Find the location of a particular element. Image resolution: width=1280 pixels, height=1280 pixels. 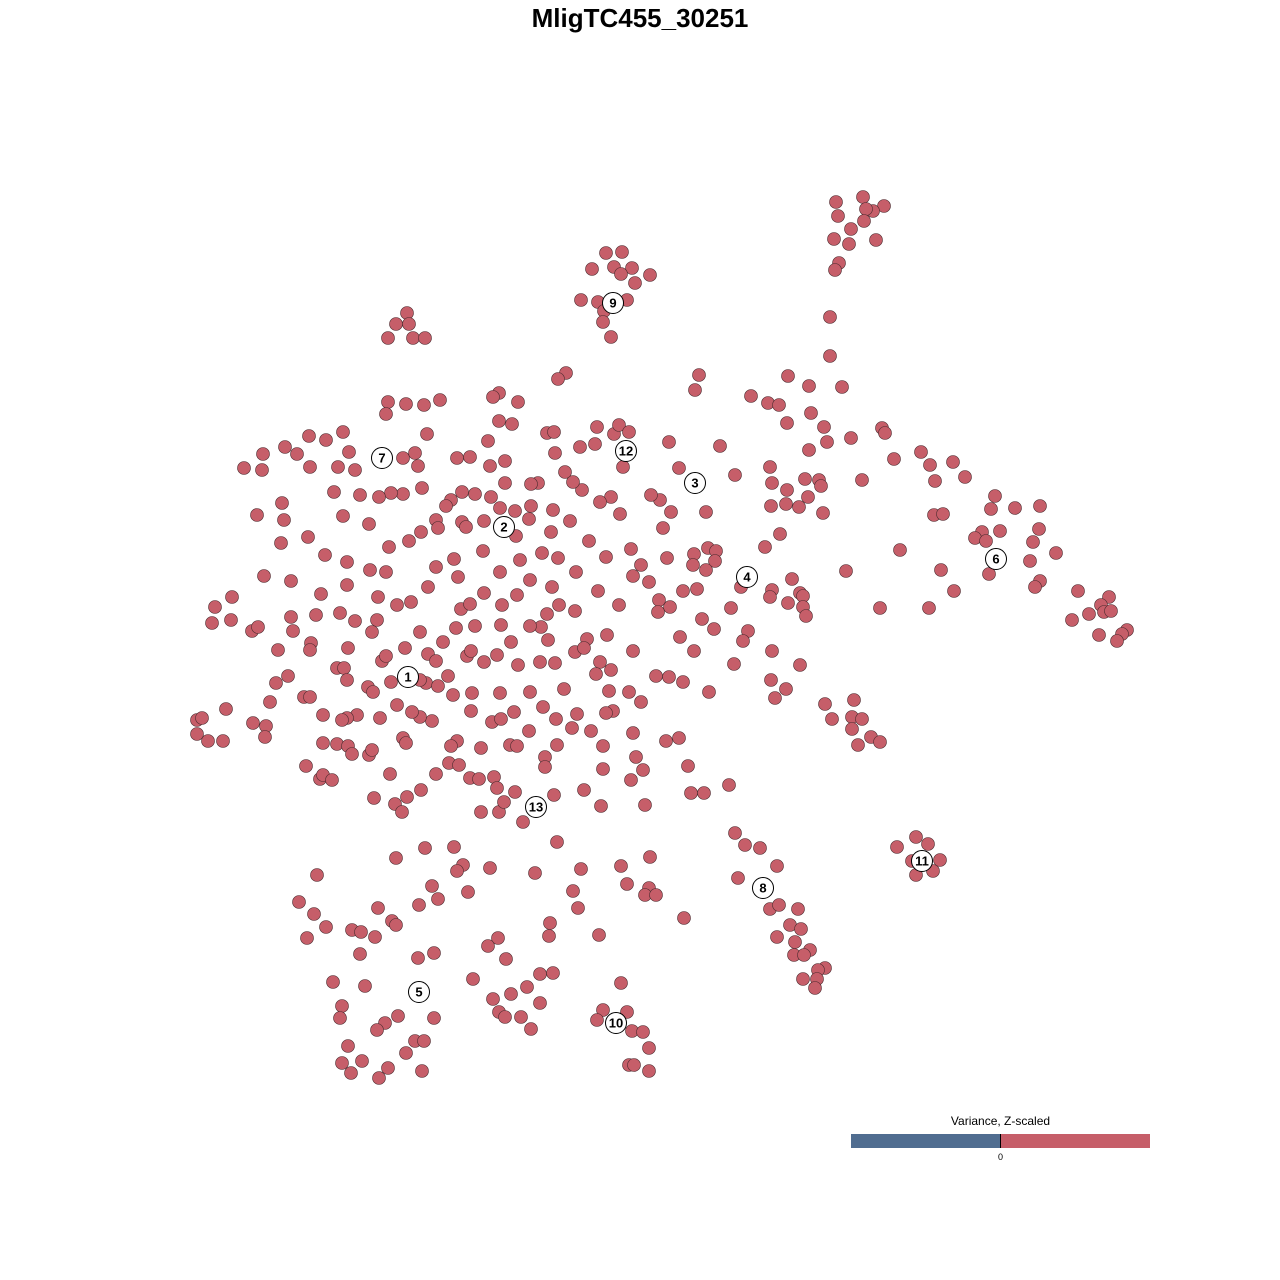

cluster-label-12: 12 is located at coordinates (626, 451).